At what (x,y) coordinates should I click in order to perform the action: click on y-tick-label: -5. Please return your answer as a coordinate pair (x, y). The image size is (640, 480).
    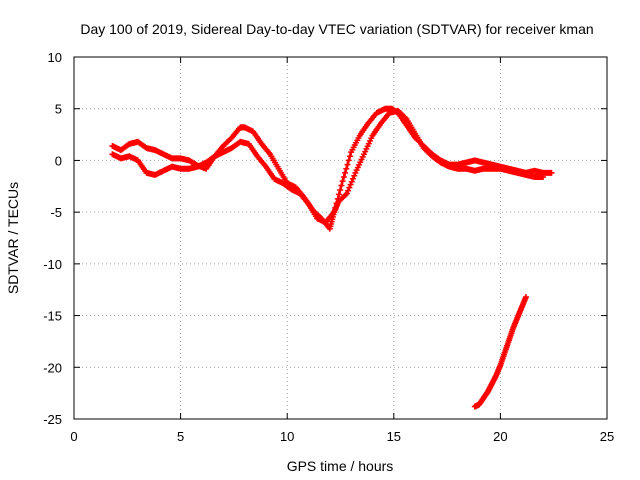
    Looking at the image, I should click on (56, 212).